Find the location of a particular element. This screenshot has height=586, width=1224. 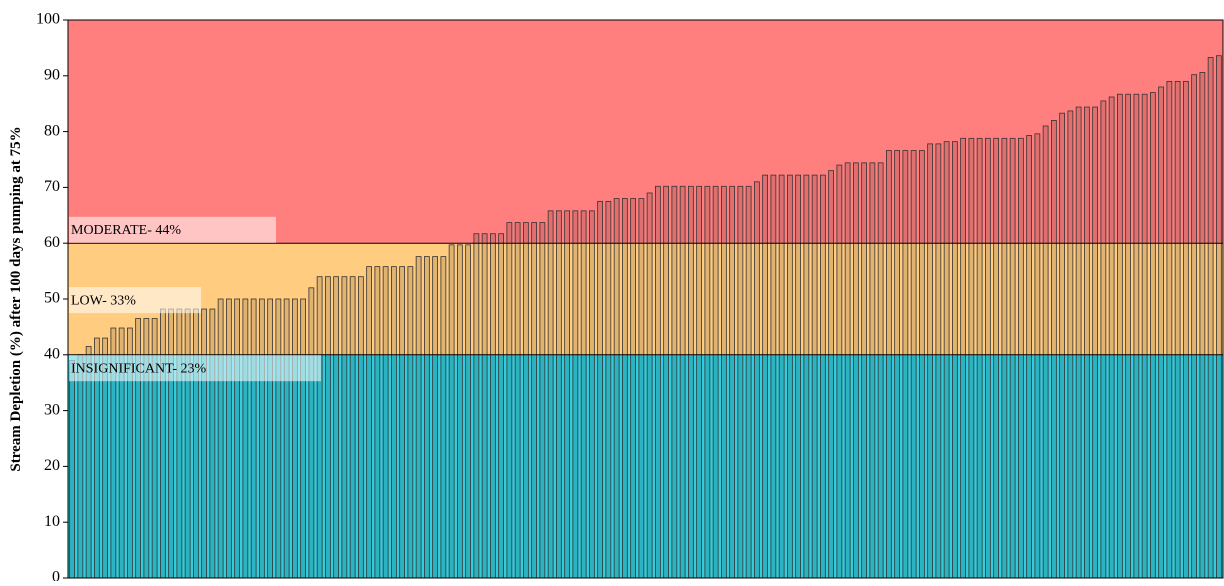

y-tick-label: 40 is located at coordinates (52, 353).